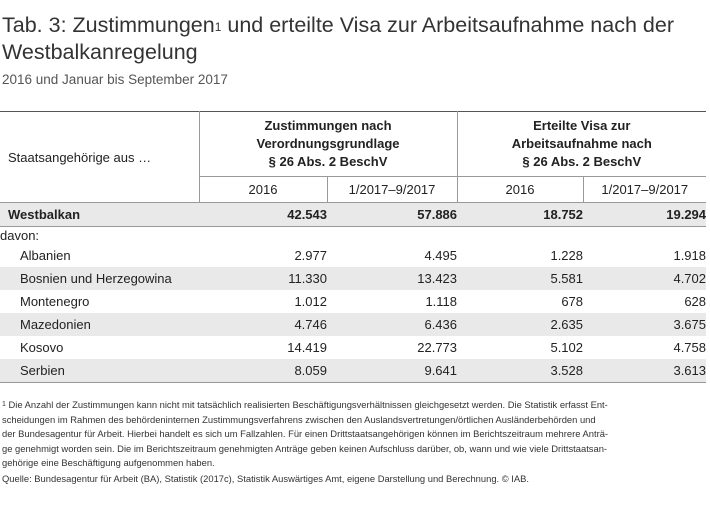 The height and width of the screenshot is (506, 710). Describe the element at coordinates (310, 255) in the screenshot. I see `cell-value: 2.977` at that location.